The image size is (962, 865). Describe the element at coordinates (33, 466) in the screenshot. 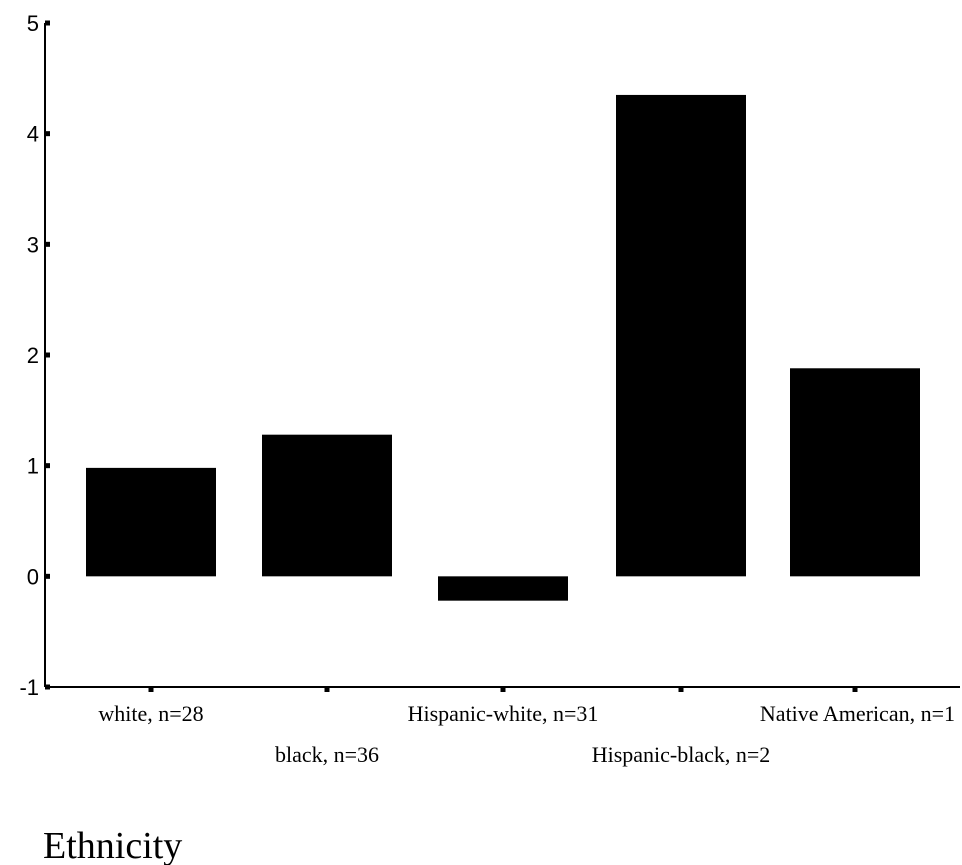

I see `y-tick-label: 1` at that location.